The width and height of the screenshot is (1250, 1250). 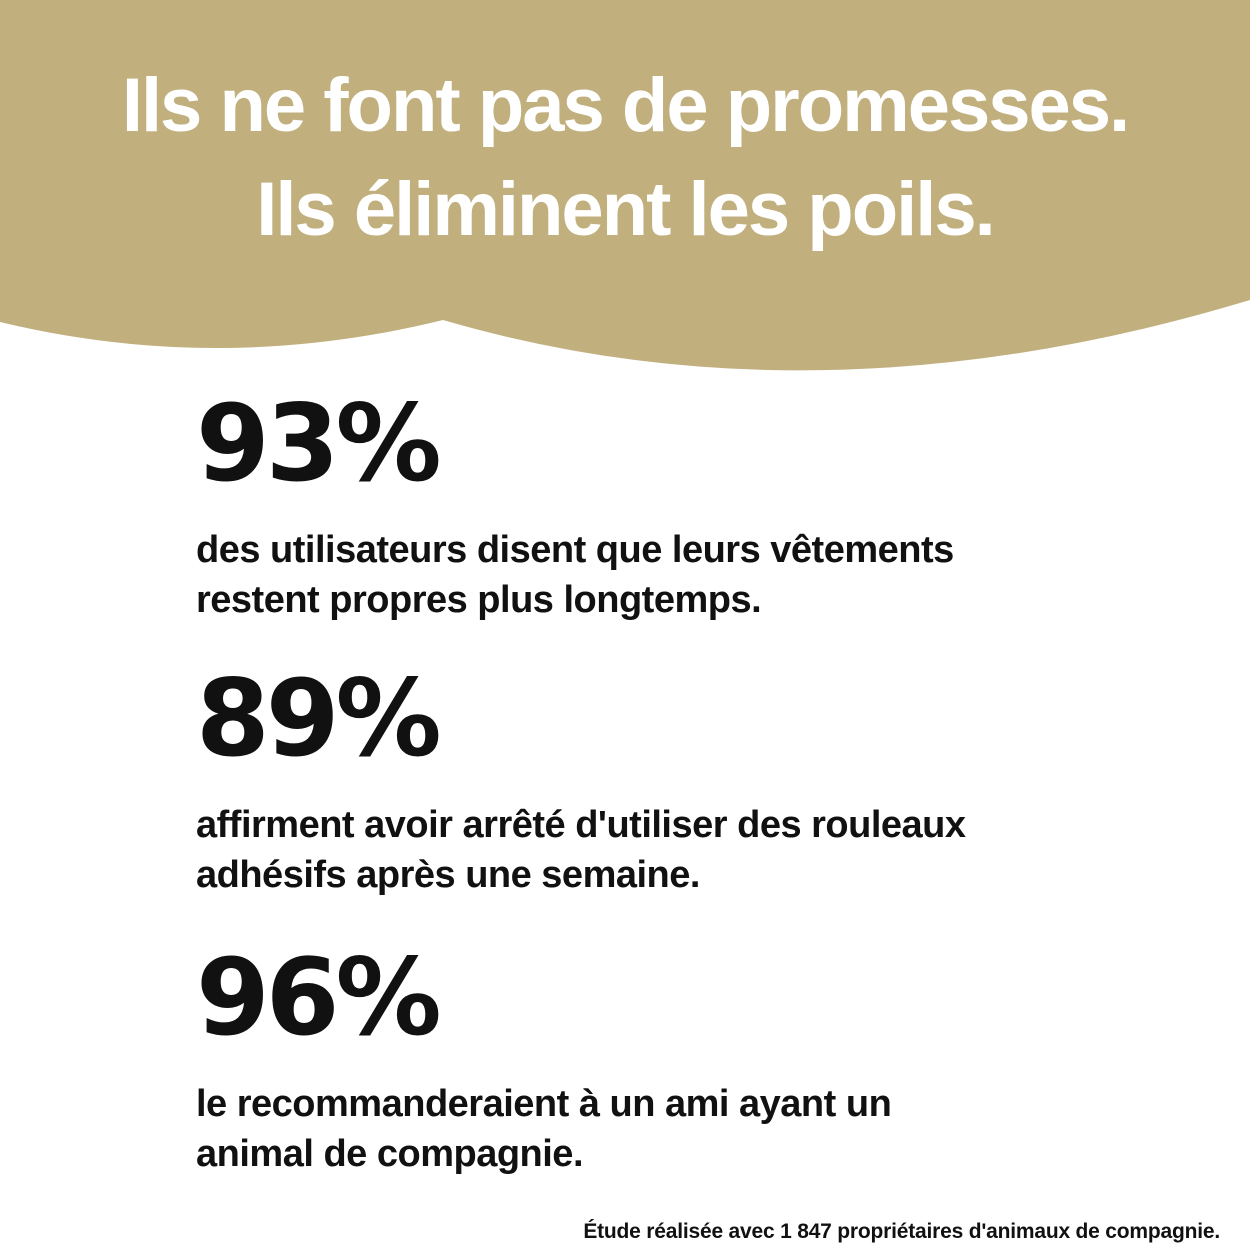 What do you see at coordinates (544, 1104) in the screenshot?
I see `stat-description-line-1: le recommanderaient à un ami ayant un` at bounding box center [544, 1104].